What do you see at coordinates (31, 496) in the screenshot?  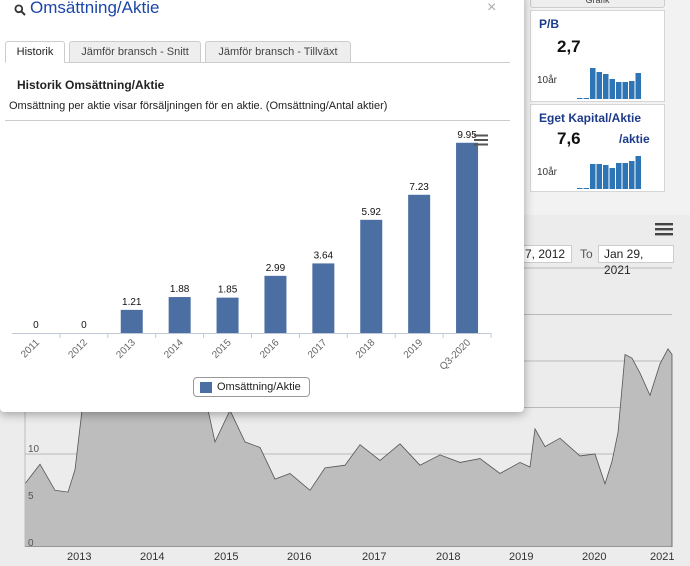 I see `price-y-label: 5` at bounding box center [31, 496].